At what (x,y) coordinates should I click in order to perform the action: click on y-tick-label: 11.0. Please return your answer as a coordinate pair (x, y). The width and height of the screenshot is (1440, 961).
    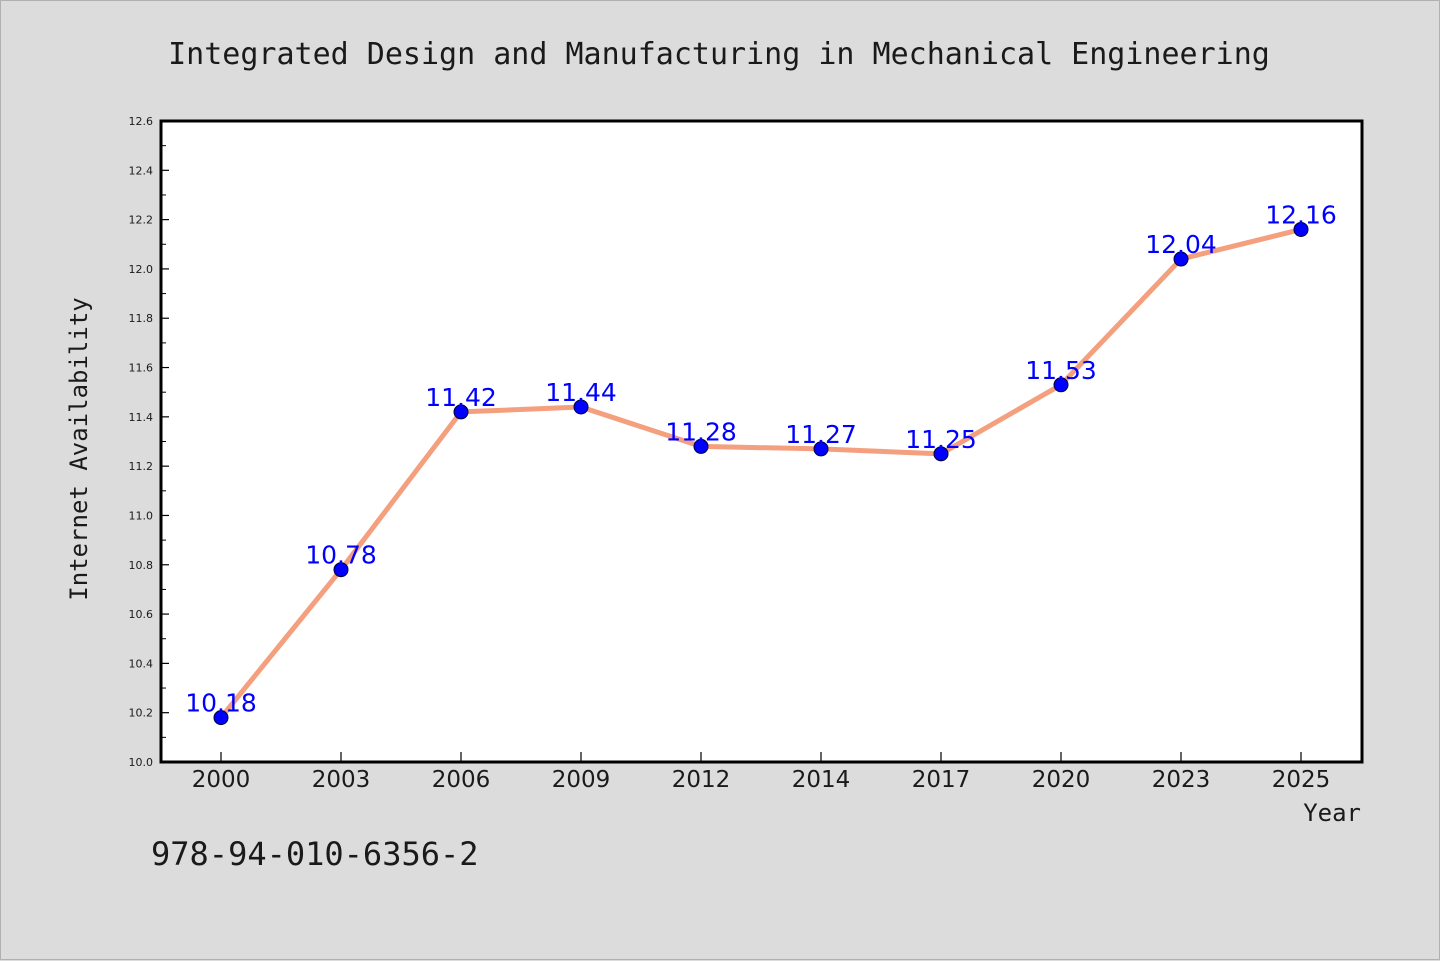
    Looking at the image, I should click on (141, 515).